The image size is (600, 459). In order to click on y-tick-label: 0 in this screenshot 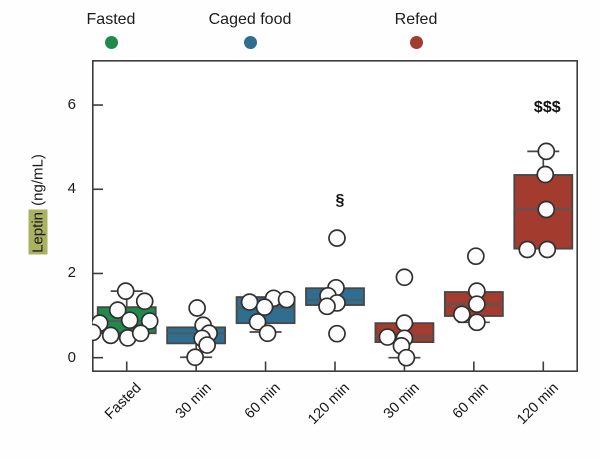, I will do `click(71, 357)`.